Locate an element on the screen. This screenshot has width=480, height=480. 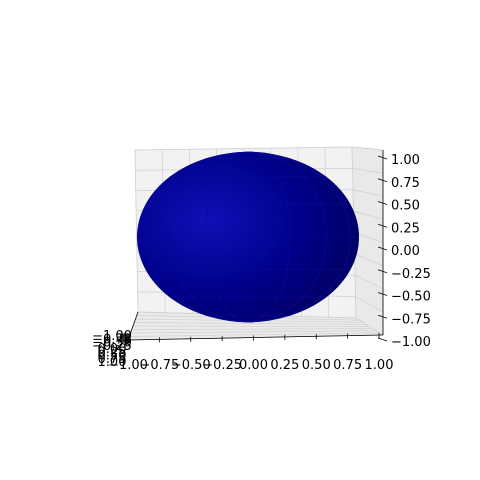
y-tick-label: 0.75 is located at coordinates (112, 359).